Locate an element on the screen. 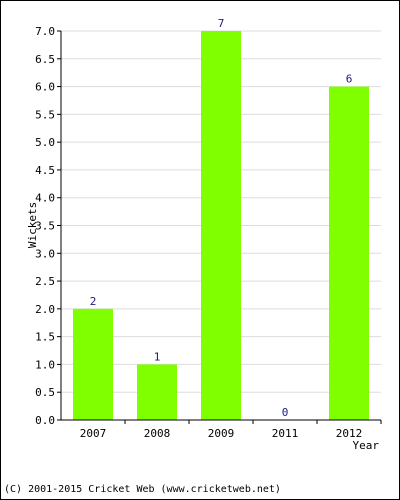 This screenshot has width=400, height=500. y-tick-label: 7.0 is located at coordinates (45, 31).